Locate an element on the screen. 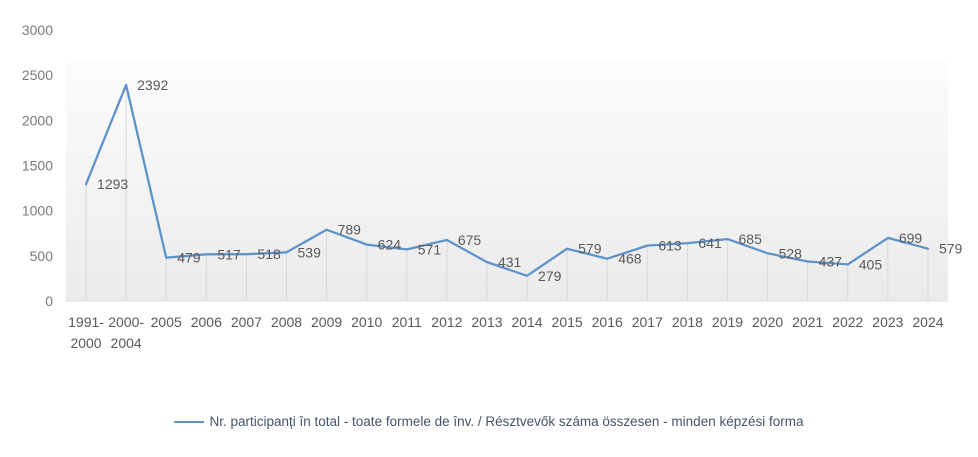 The image size is (978, 457). y-axis-tick-label: 1000 is located at coordinates (37, 211).